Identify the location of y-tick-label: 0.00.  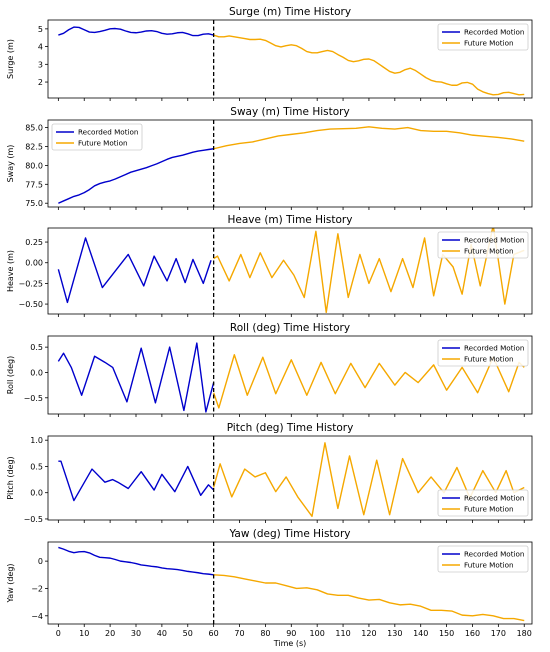
(34, 263).